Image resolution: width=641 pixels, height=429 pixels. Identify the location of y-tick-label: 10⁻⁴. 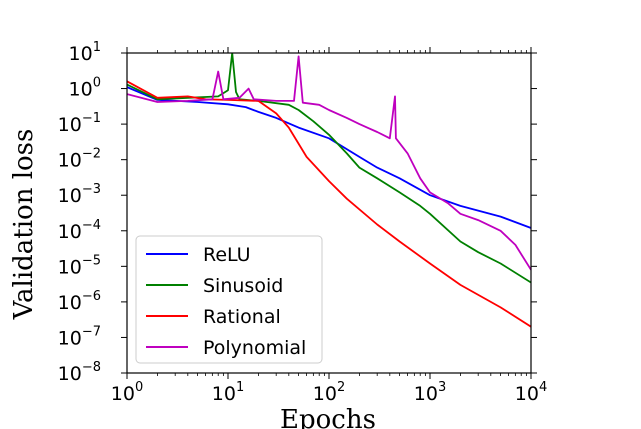
(79, 230).